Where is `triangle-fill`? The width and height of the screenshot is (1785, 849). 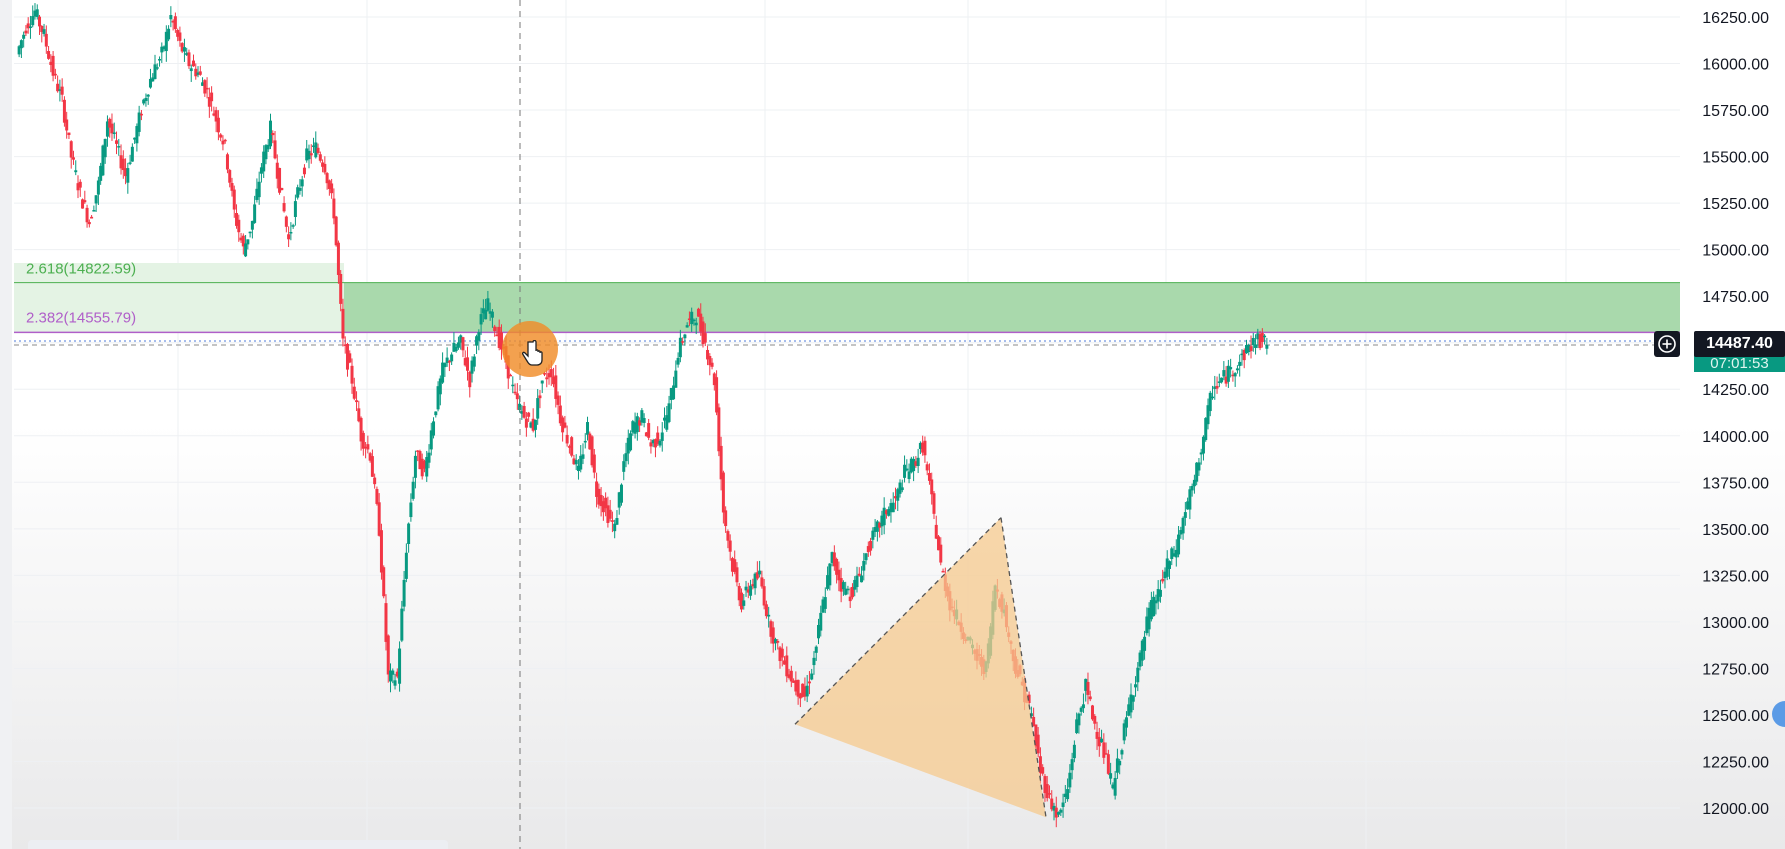 triangle-fill is located at coordinates (920, 667).